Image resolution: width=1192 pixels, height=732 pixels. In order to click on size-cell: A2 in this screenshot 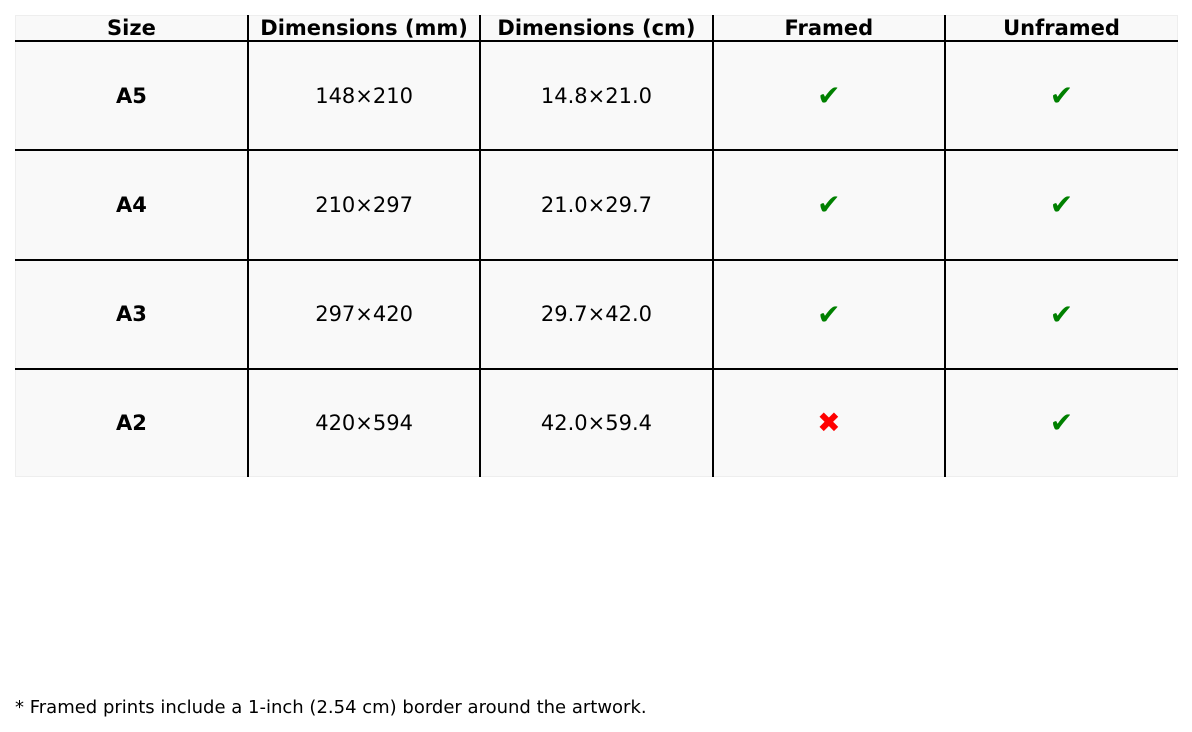, I will do `click(131, 422)`.